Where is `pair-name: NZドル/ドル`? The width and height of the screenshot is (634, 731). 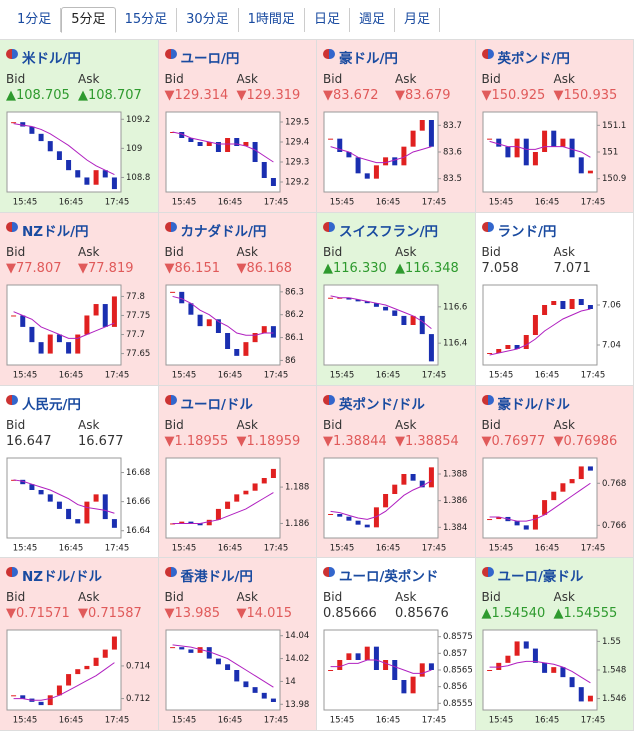 pair-name: NZドル/ドル is located at coordinates (62, 577).